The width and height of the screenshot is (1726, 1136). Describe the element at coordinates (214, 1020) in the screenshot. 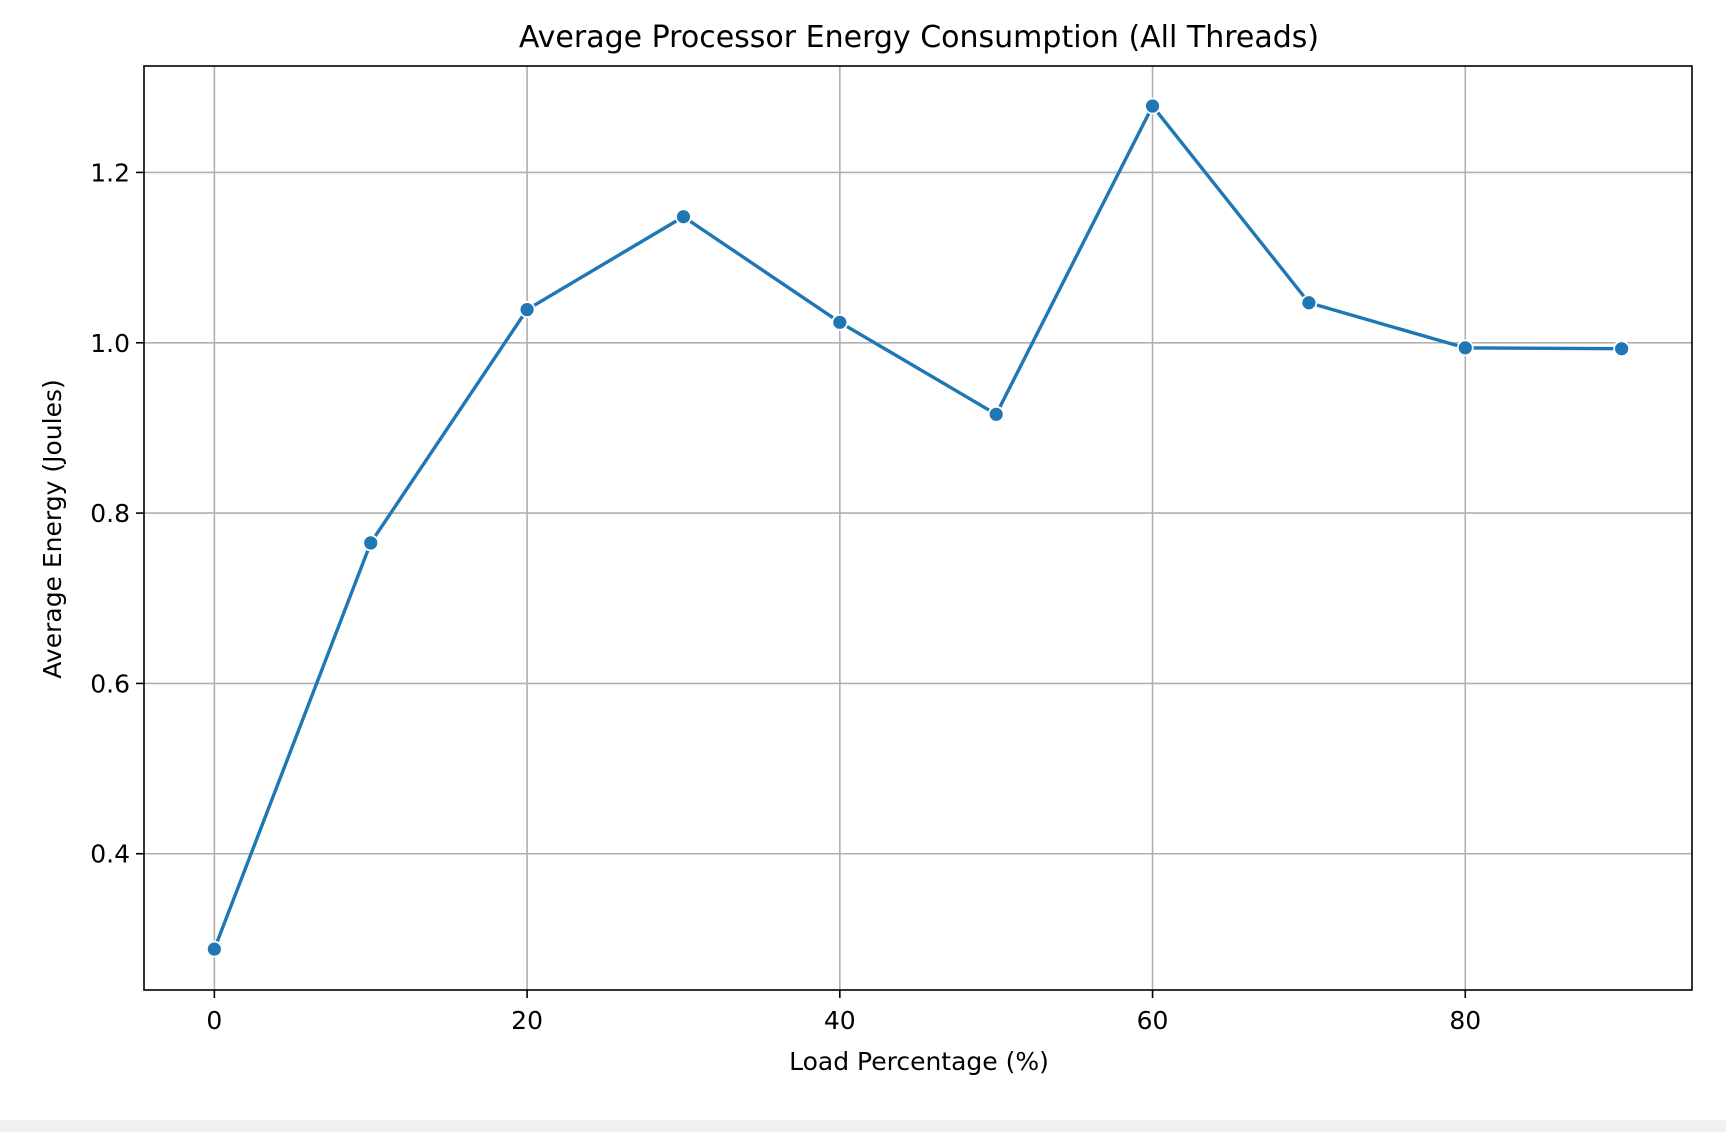

I see `x-tick-label: 0` at that location.